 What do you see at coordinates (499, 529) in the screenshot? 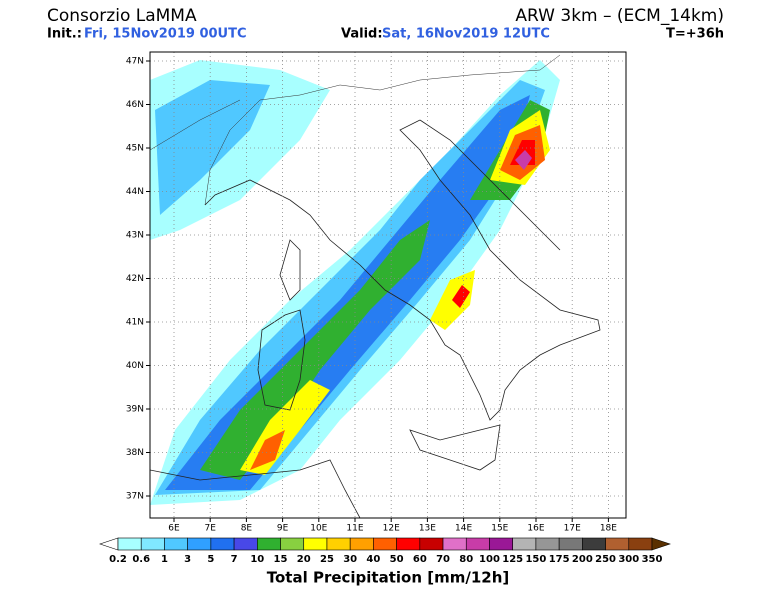
I see `lon-label: 15E` at bounding box center [499, 529].